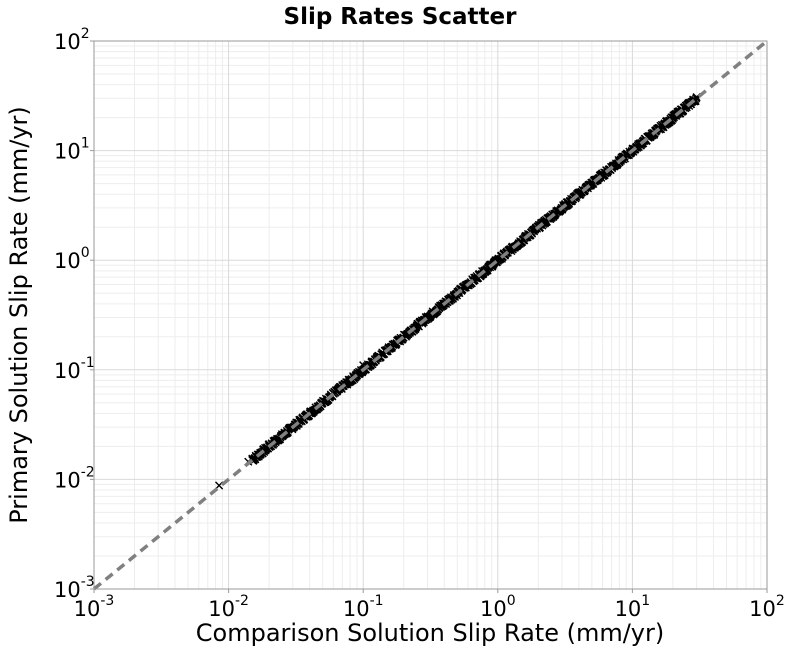 This screenshot has height=650, width=800. What do you see at coordinates (363, 607) in the screenshot?
I see `x-tick-label: 10⁻¹` at bounding box center [363, 607].